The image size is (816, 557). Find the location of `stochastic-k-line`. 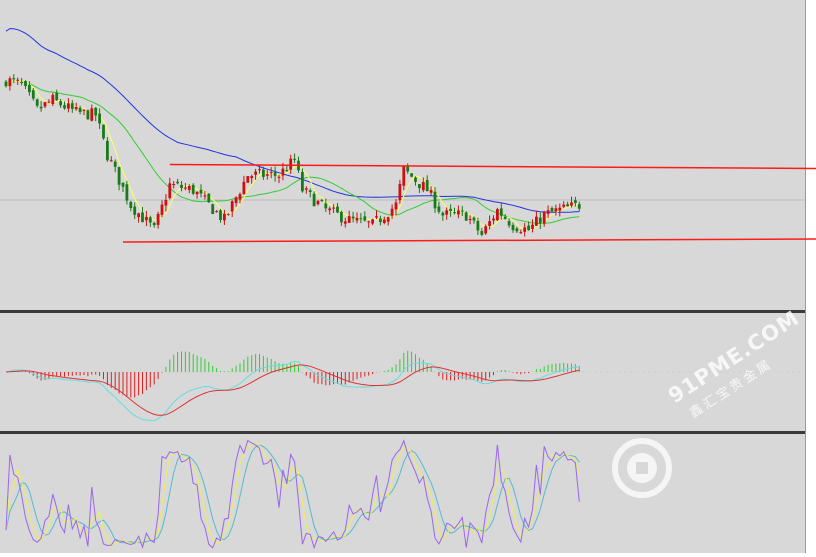

stochastic-k-line is located at coordinates (292, 494).